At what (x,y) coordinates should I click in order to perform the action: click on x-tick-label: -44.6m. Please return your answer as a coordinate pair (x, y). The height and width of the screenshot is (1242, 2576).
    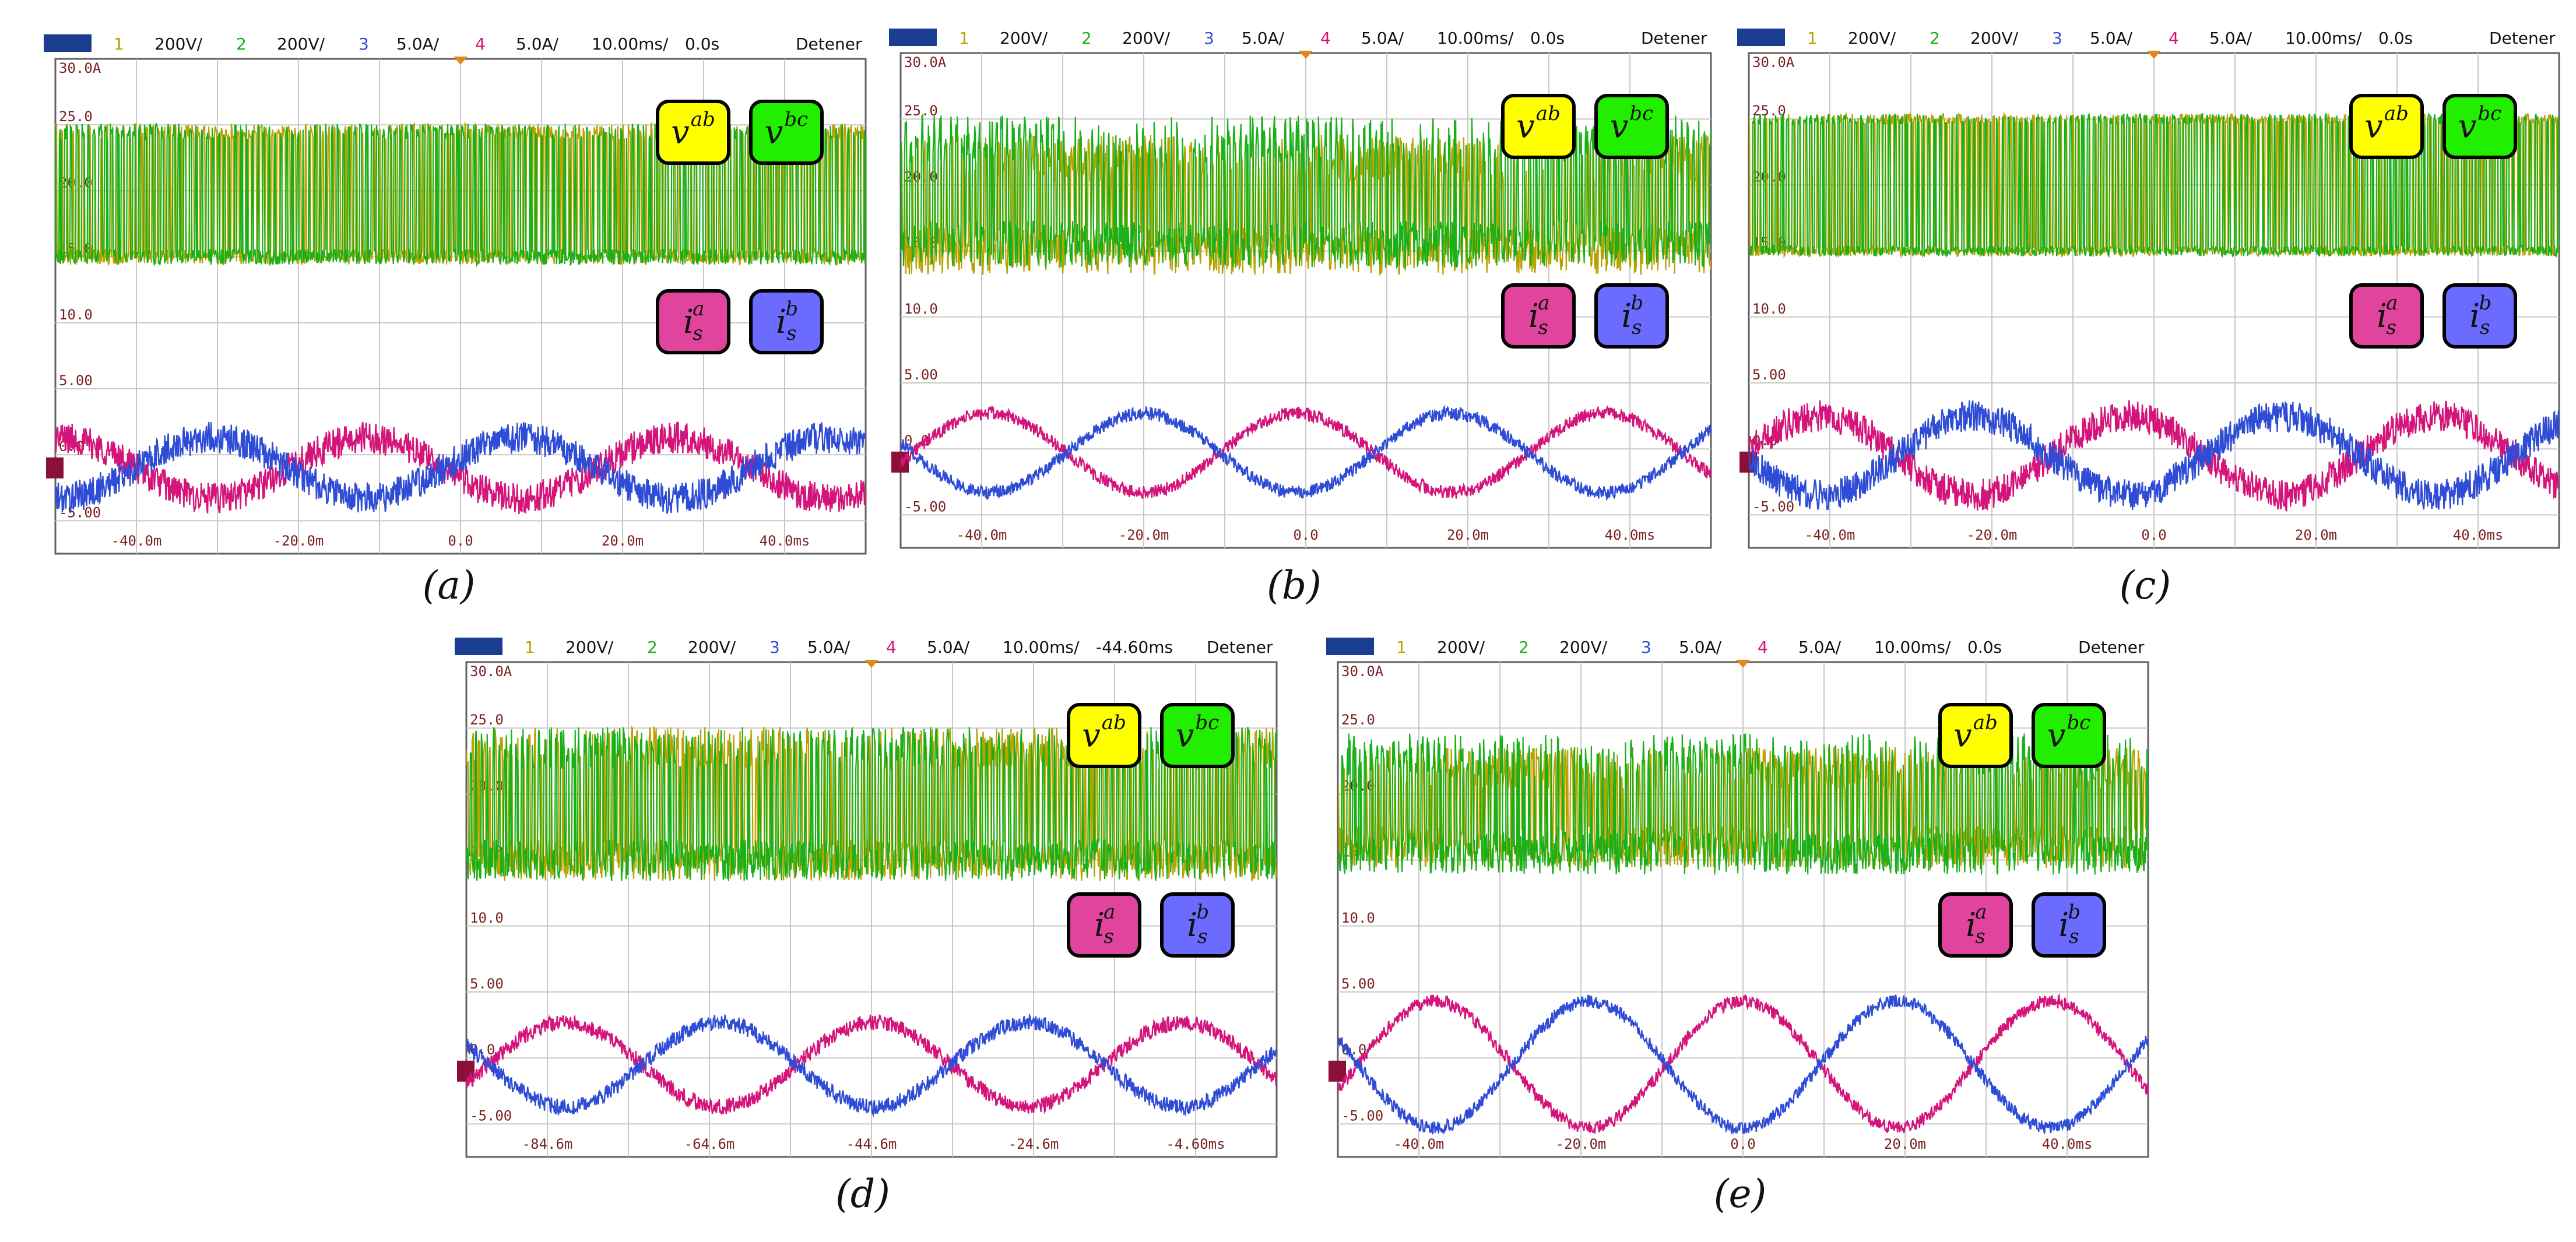
    Looking at the image, I should click on (871, 1144).